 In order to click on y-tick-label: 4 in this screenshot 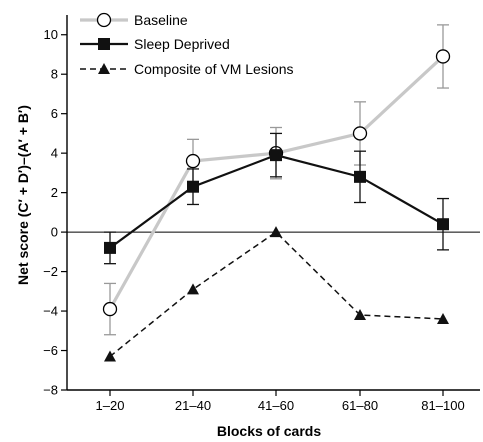, I will do `click(54, 153)`.